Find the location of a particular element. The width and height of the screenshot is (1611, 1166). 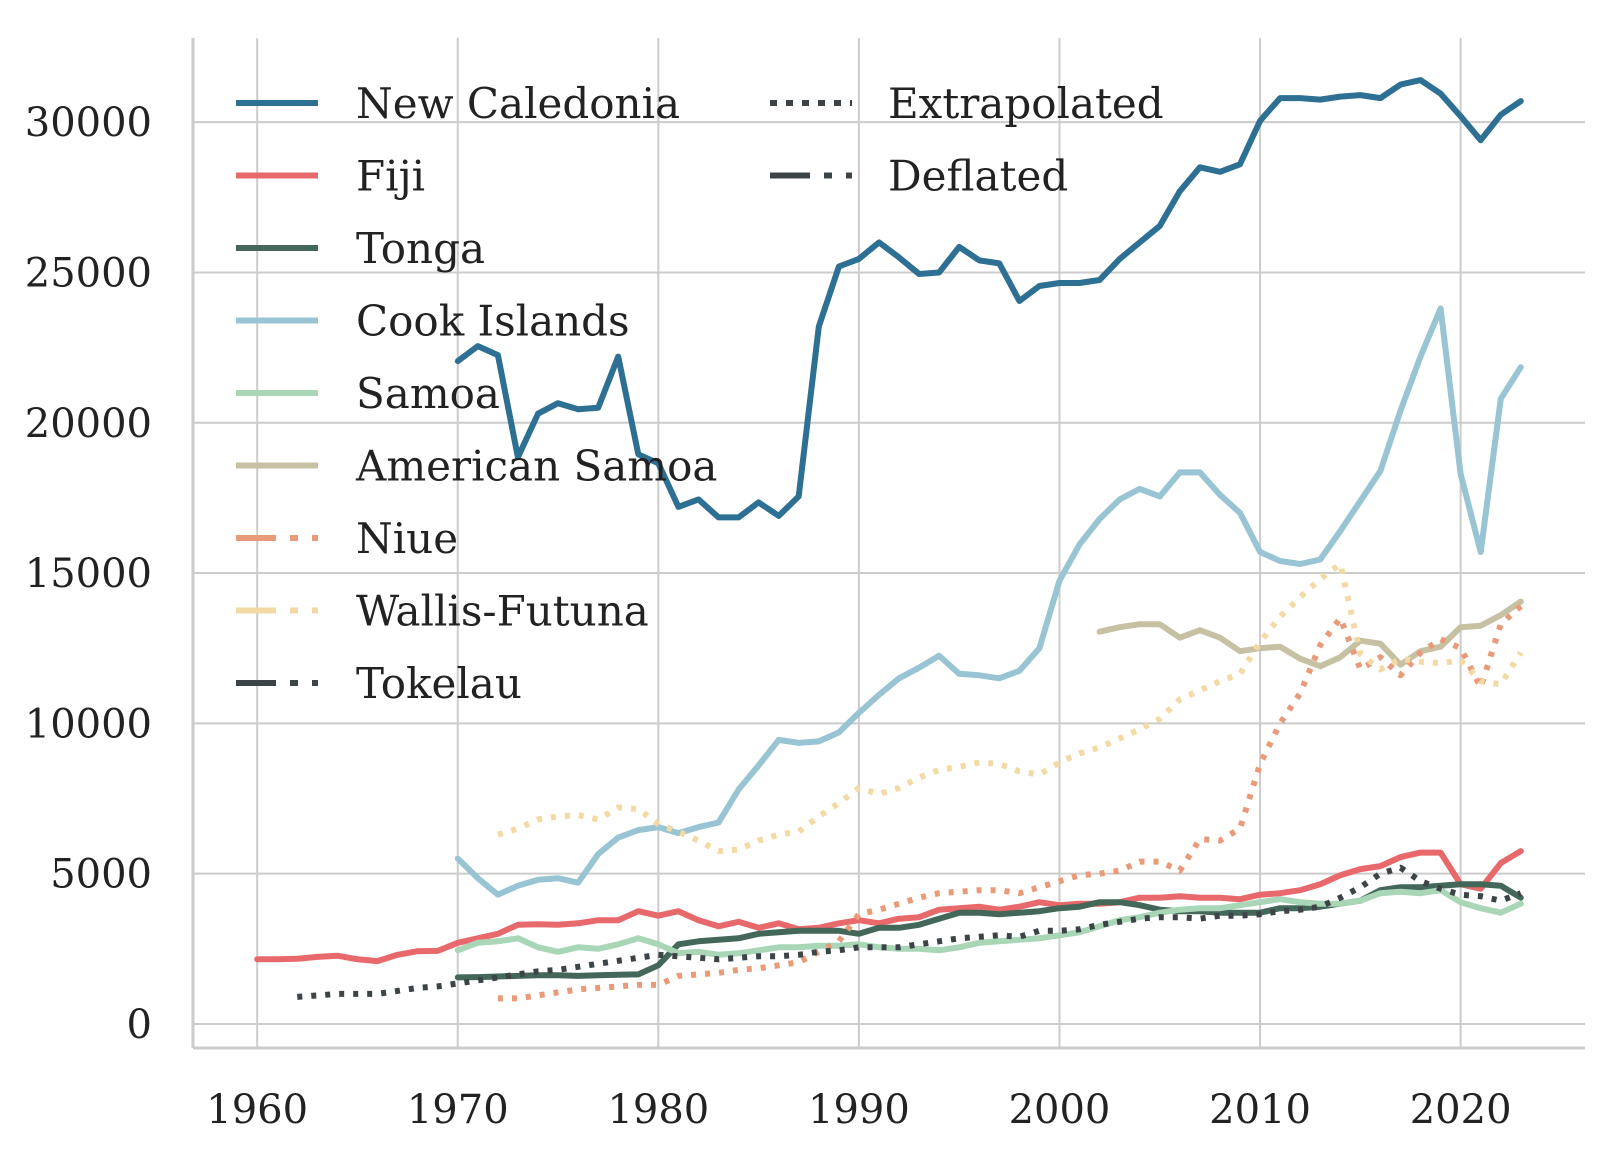

legend-label: Niue is located at coordinates (407, 538).